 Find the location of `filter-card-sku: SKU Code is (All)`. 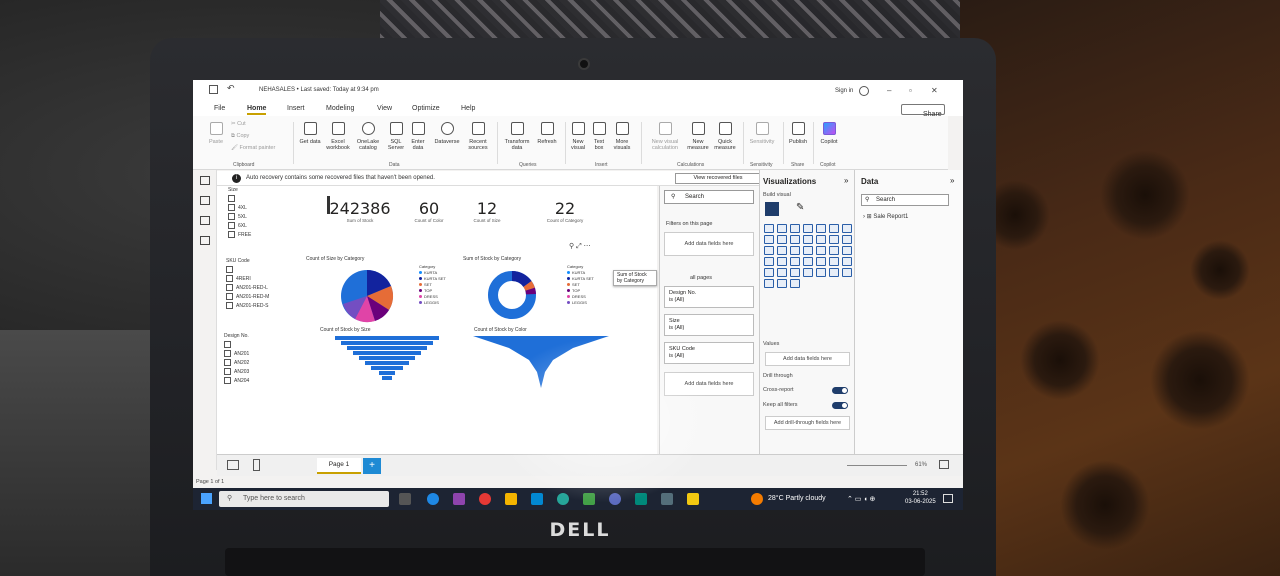

filter-card-sku: SKU Code is (All) is located at coordinates (709, 353).